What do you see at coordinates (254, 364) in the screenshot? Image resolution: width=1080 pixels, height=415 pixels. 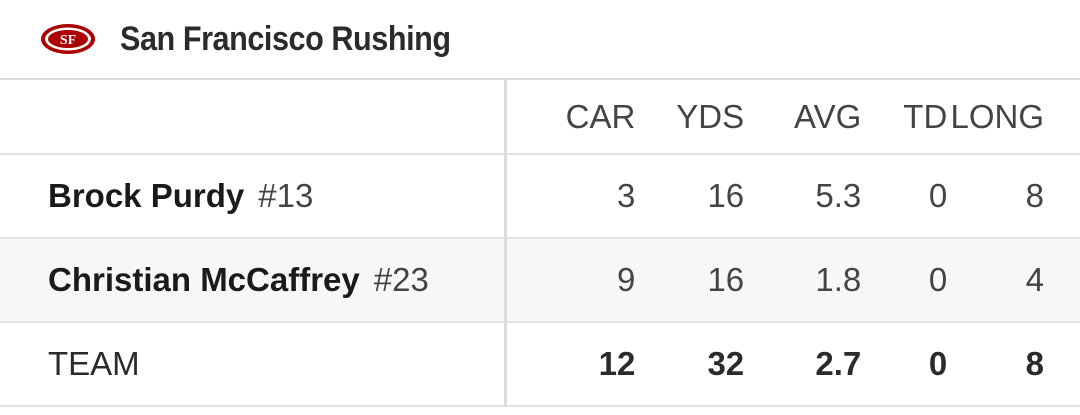 I see `team-cell: TEAM` at bounding box center [254, 364].